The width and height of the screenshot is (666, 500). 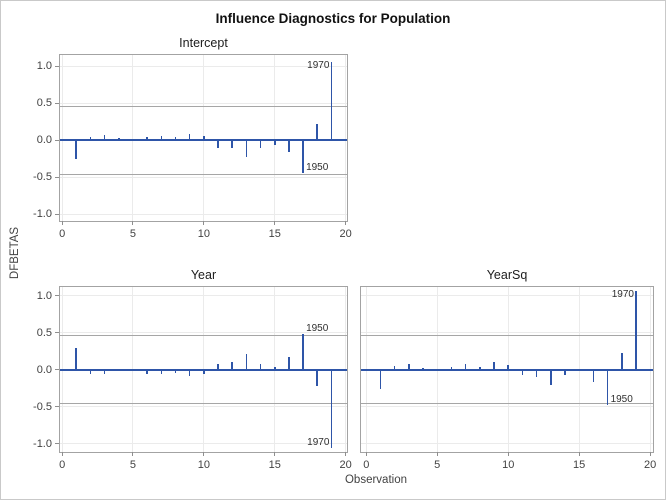 I want to click on y-tick-label: 0.0, so click(x=44, y=369).